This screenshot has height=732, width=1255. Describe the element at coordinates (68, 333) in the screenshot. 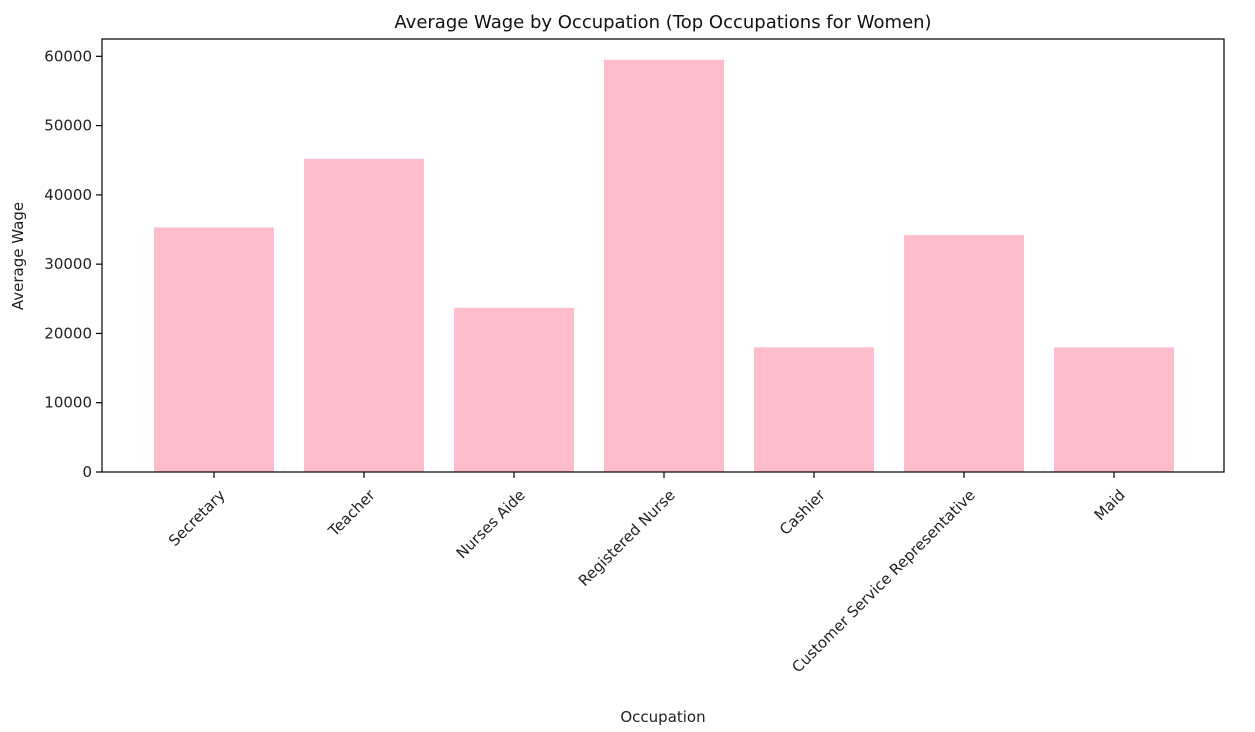

I see `y-tick-label: 20000` at that location.